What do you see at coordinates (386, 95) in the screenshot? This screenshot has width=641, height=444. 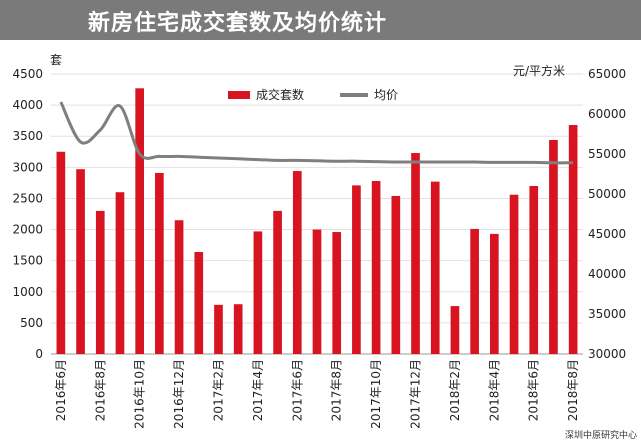 I see `legend-line-label: 均价` at bounding box center [386, 95].